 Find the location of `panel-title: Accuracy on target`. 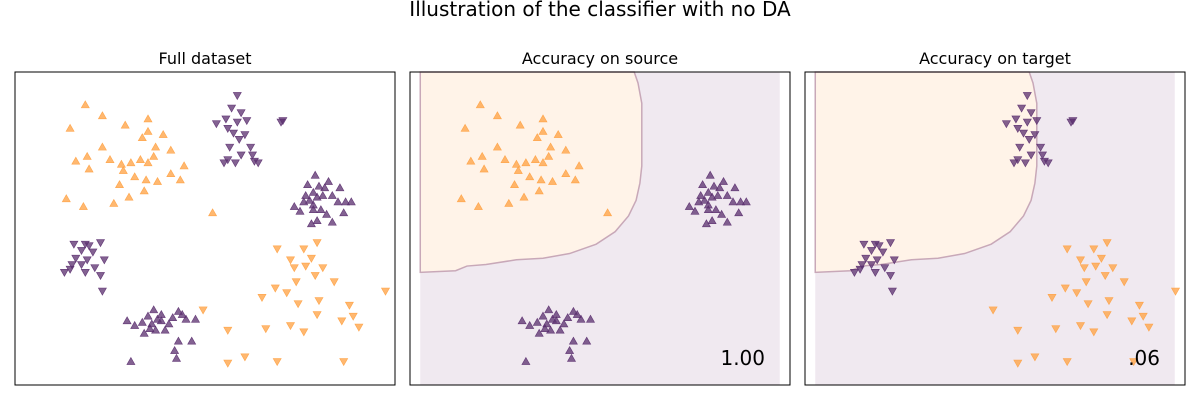

panel-title: Accuracy on target is located at coordinates (995, 58).